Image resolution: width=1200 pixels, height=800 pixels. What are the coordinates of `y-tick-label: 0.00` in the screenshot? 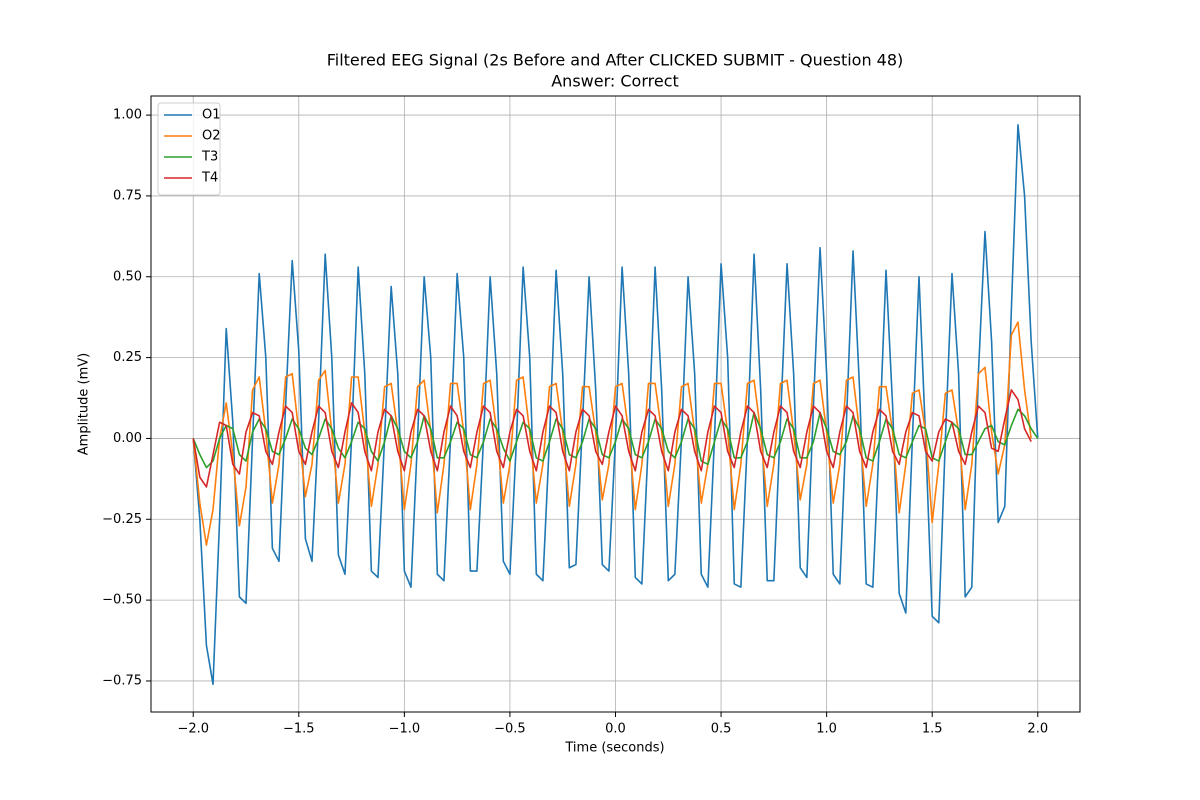 It's located at (127, 438).